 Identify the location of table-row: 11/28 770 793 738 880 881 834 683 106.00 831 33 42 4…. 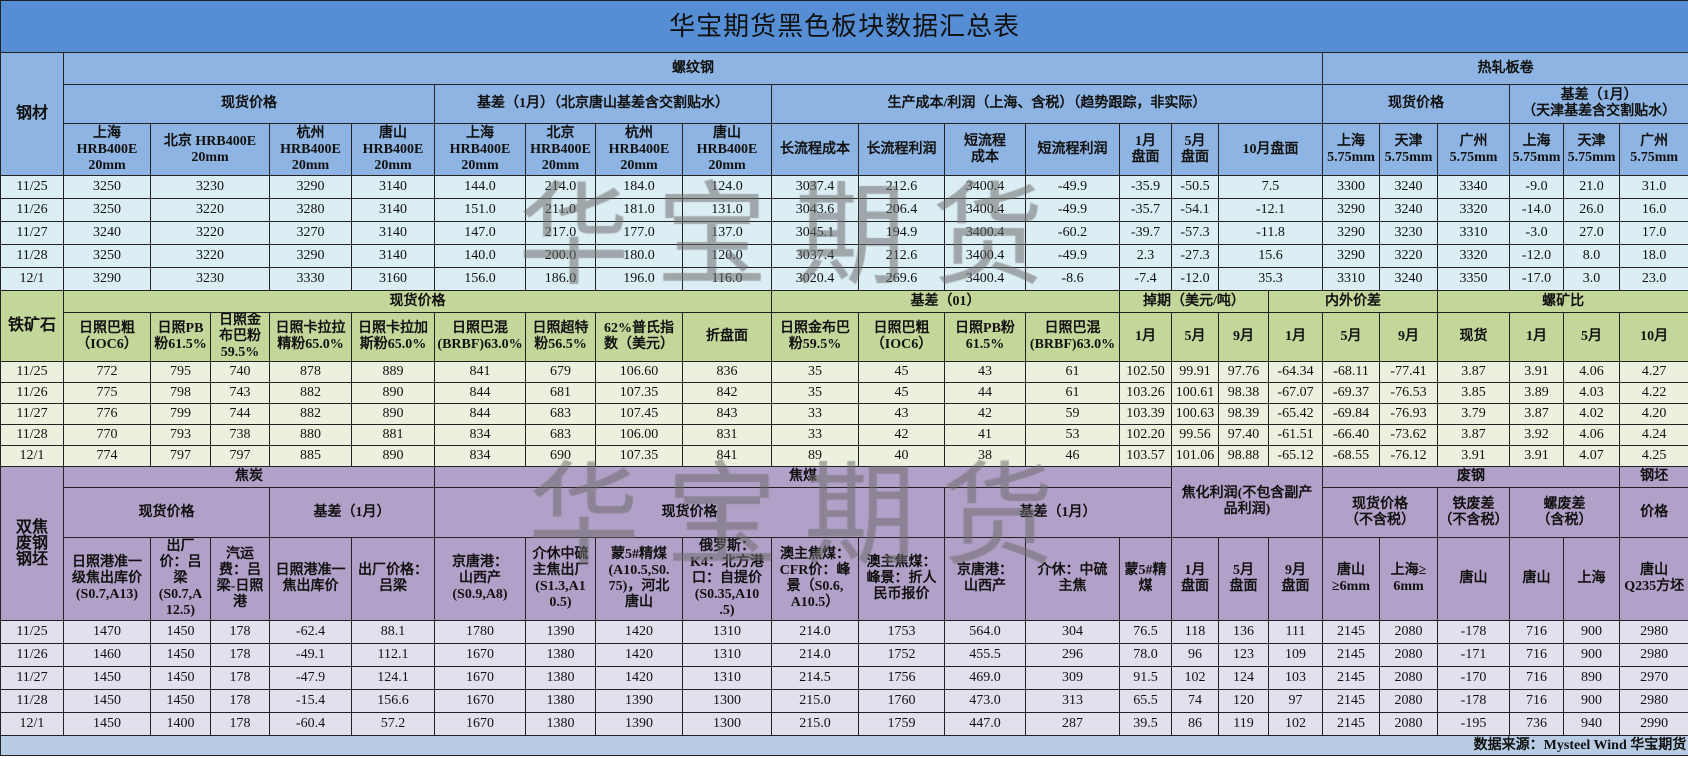
(844, 435).